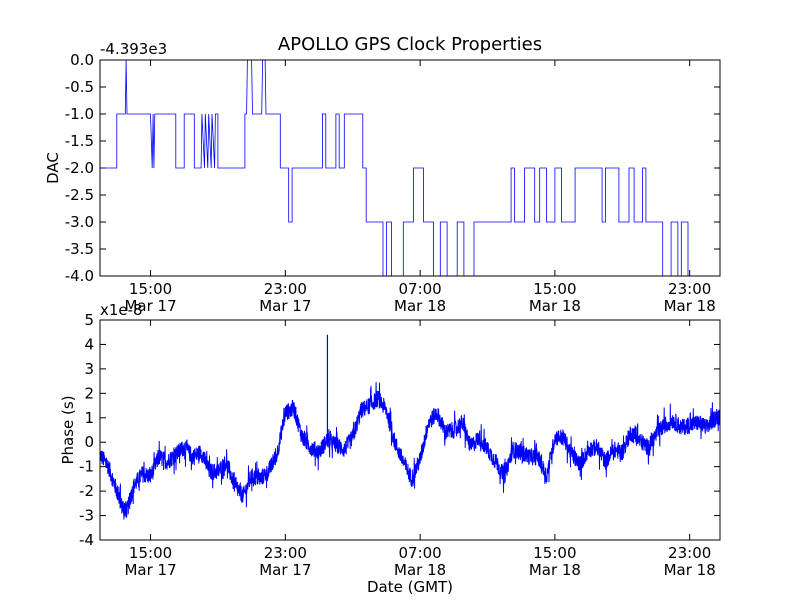 This screenshot has height=600, width=800. What do you see at coordinates (89, 344) in the screenshot?
I see `phase-y-tick-label: 4` at bounding box center [89, 344].